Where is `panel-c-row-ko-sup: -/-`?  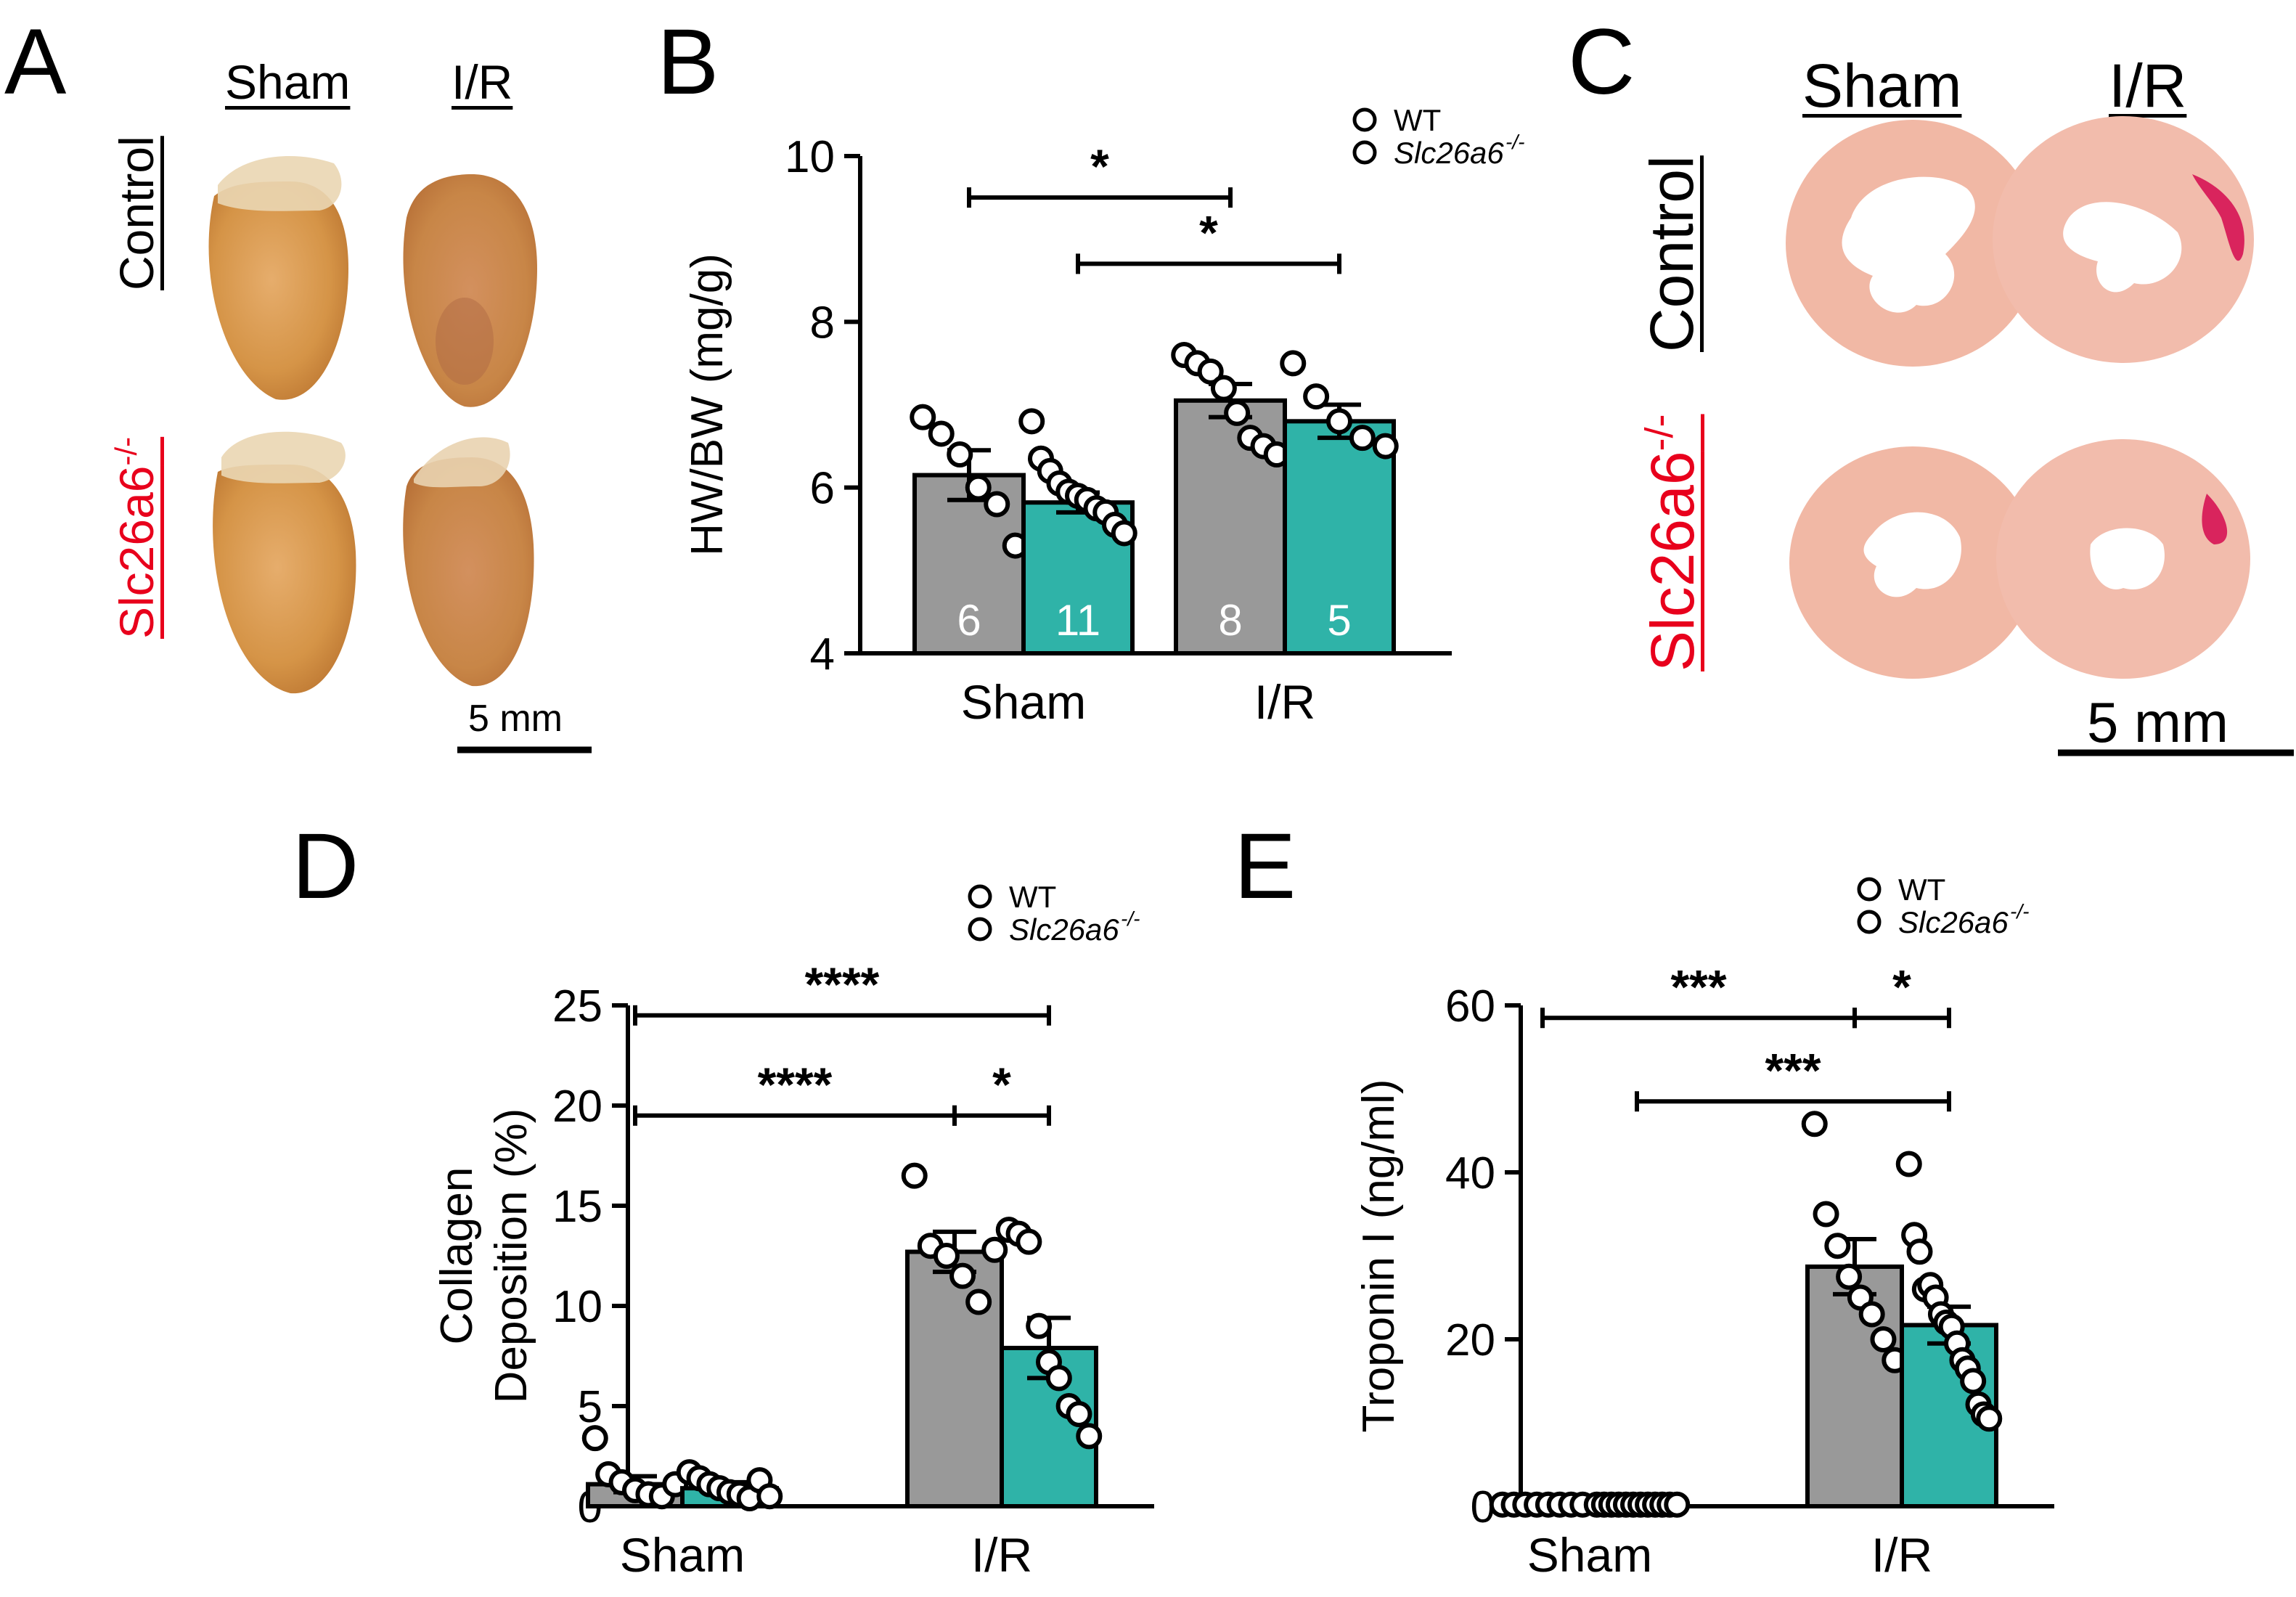
panel-c-row-ko-sup: -/- is located at coordinates (1659, 433).